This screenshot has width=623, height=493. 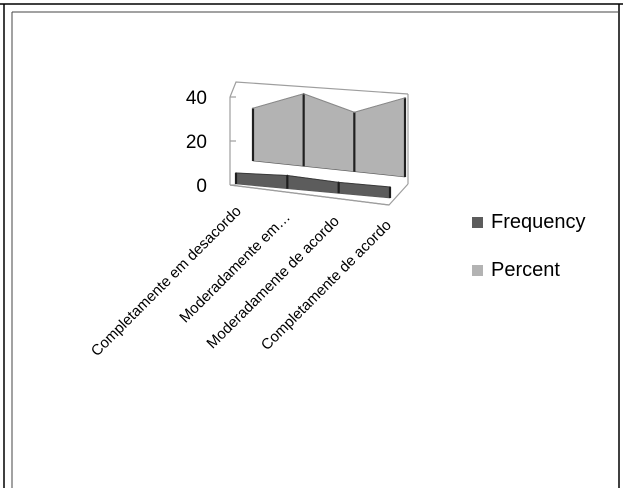 What do you see at coordinates (309, 195) in the screenshot?
I see `x-axis-front-edge` at bounding box center [309, 195].